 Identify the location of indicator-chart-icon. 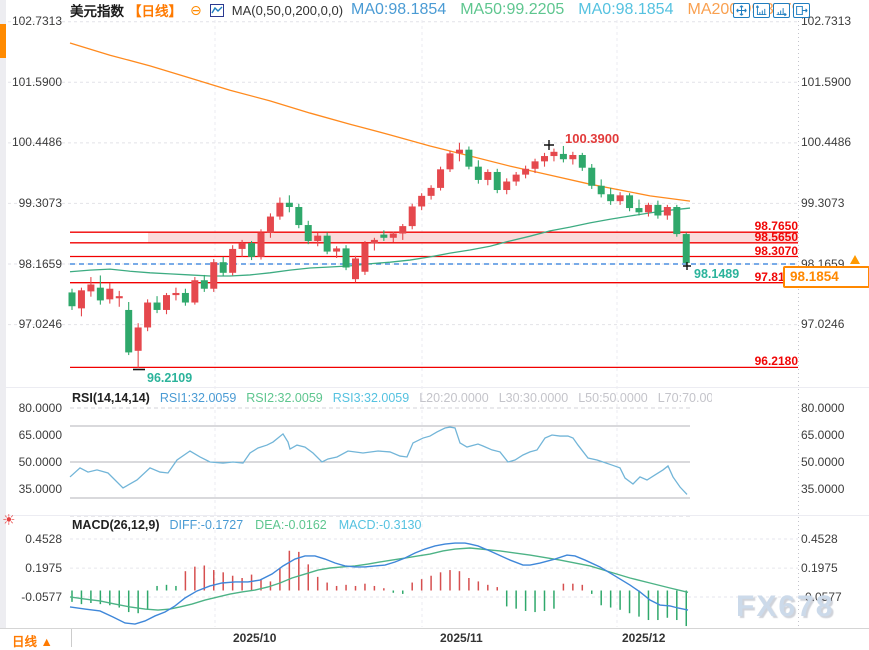
(216, 10).